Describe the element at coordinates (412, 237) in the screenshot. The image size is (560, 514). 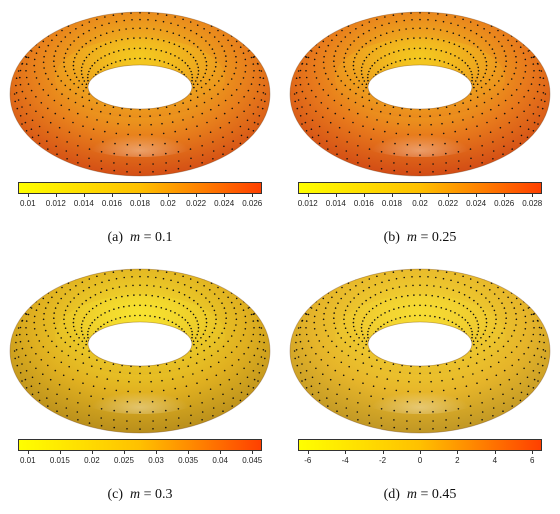
I see `caption-param-name: m` at that location.